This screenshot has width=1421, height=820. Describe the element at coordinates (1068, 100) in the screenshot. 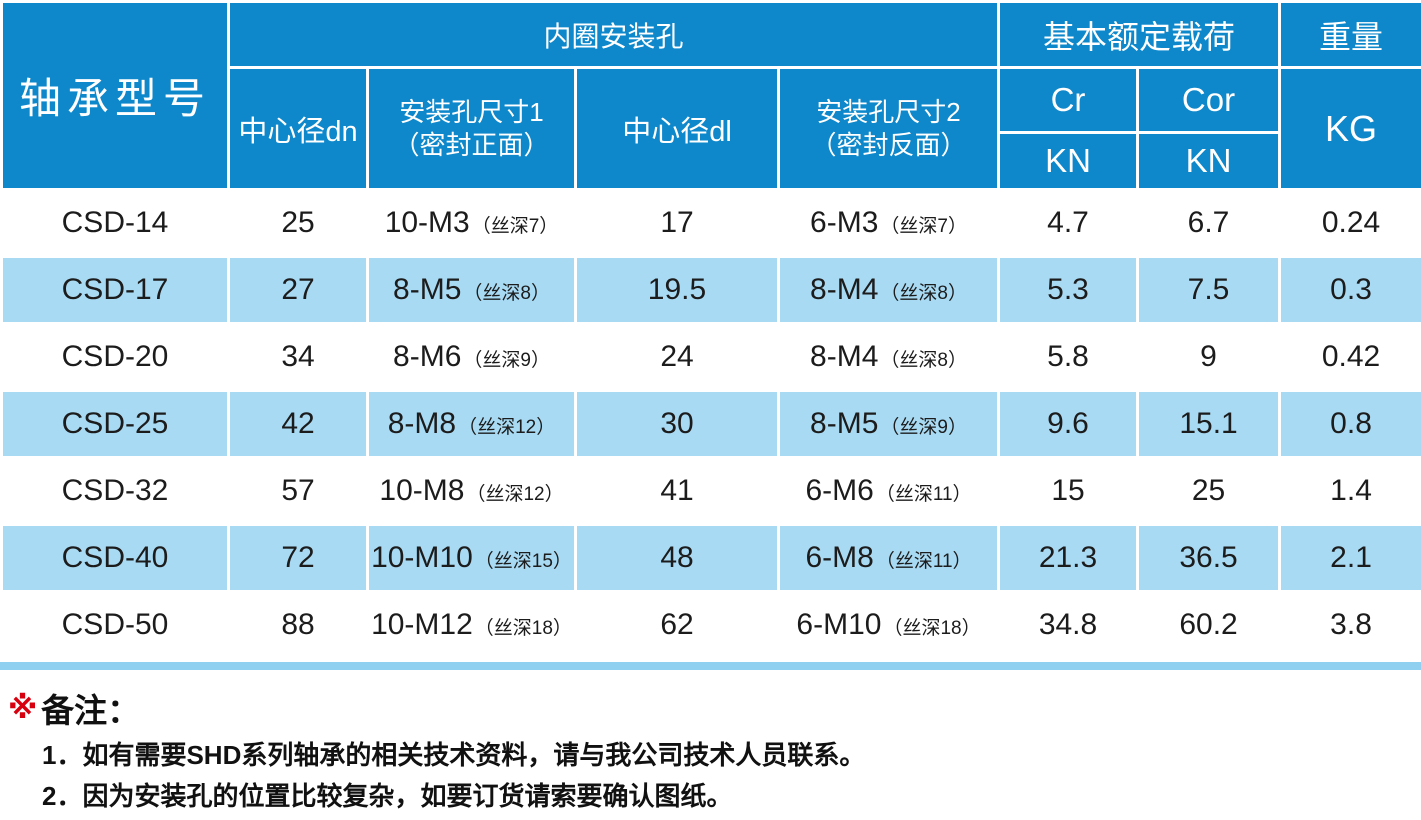

I see `header-cr: Cr` at that location.